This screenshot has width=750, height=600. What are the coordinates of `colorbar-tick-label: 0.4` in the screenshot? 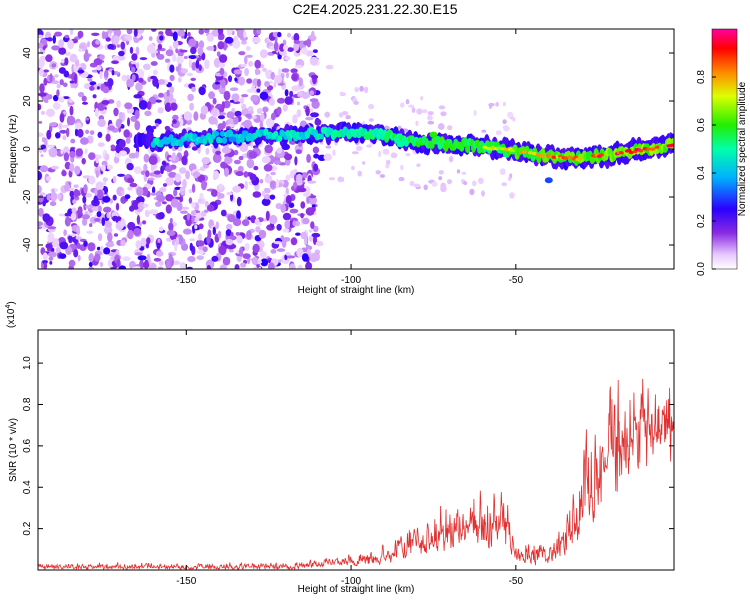 It's located at (701, 173).